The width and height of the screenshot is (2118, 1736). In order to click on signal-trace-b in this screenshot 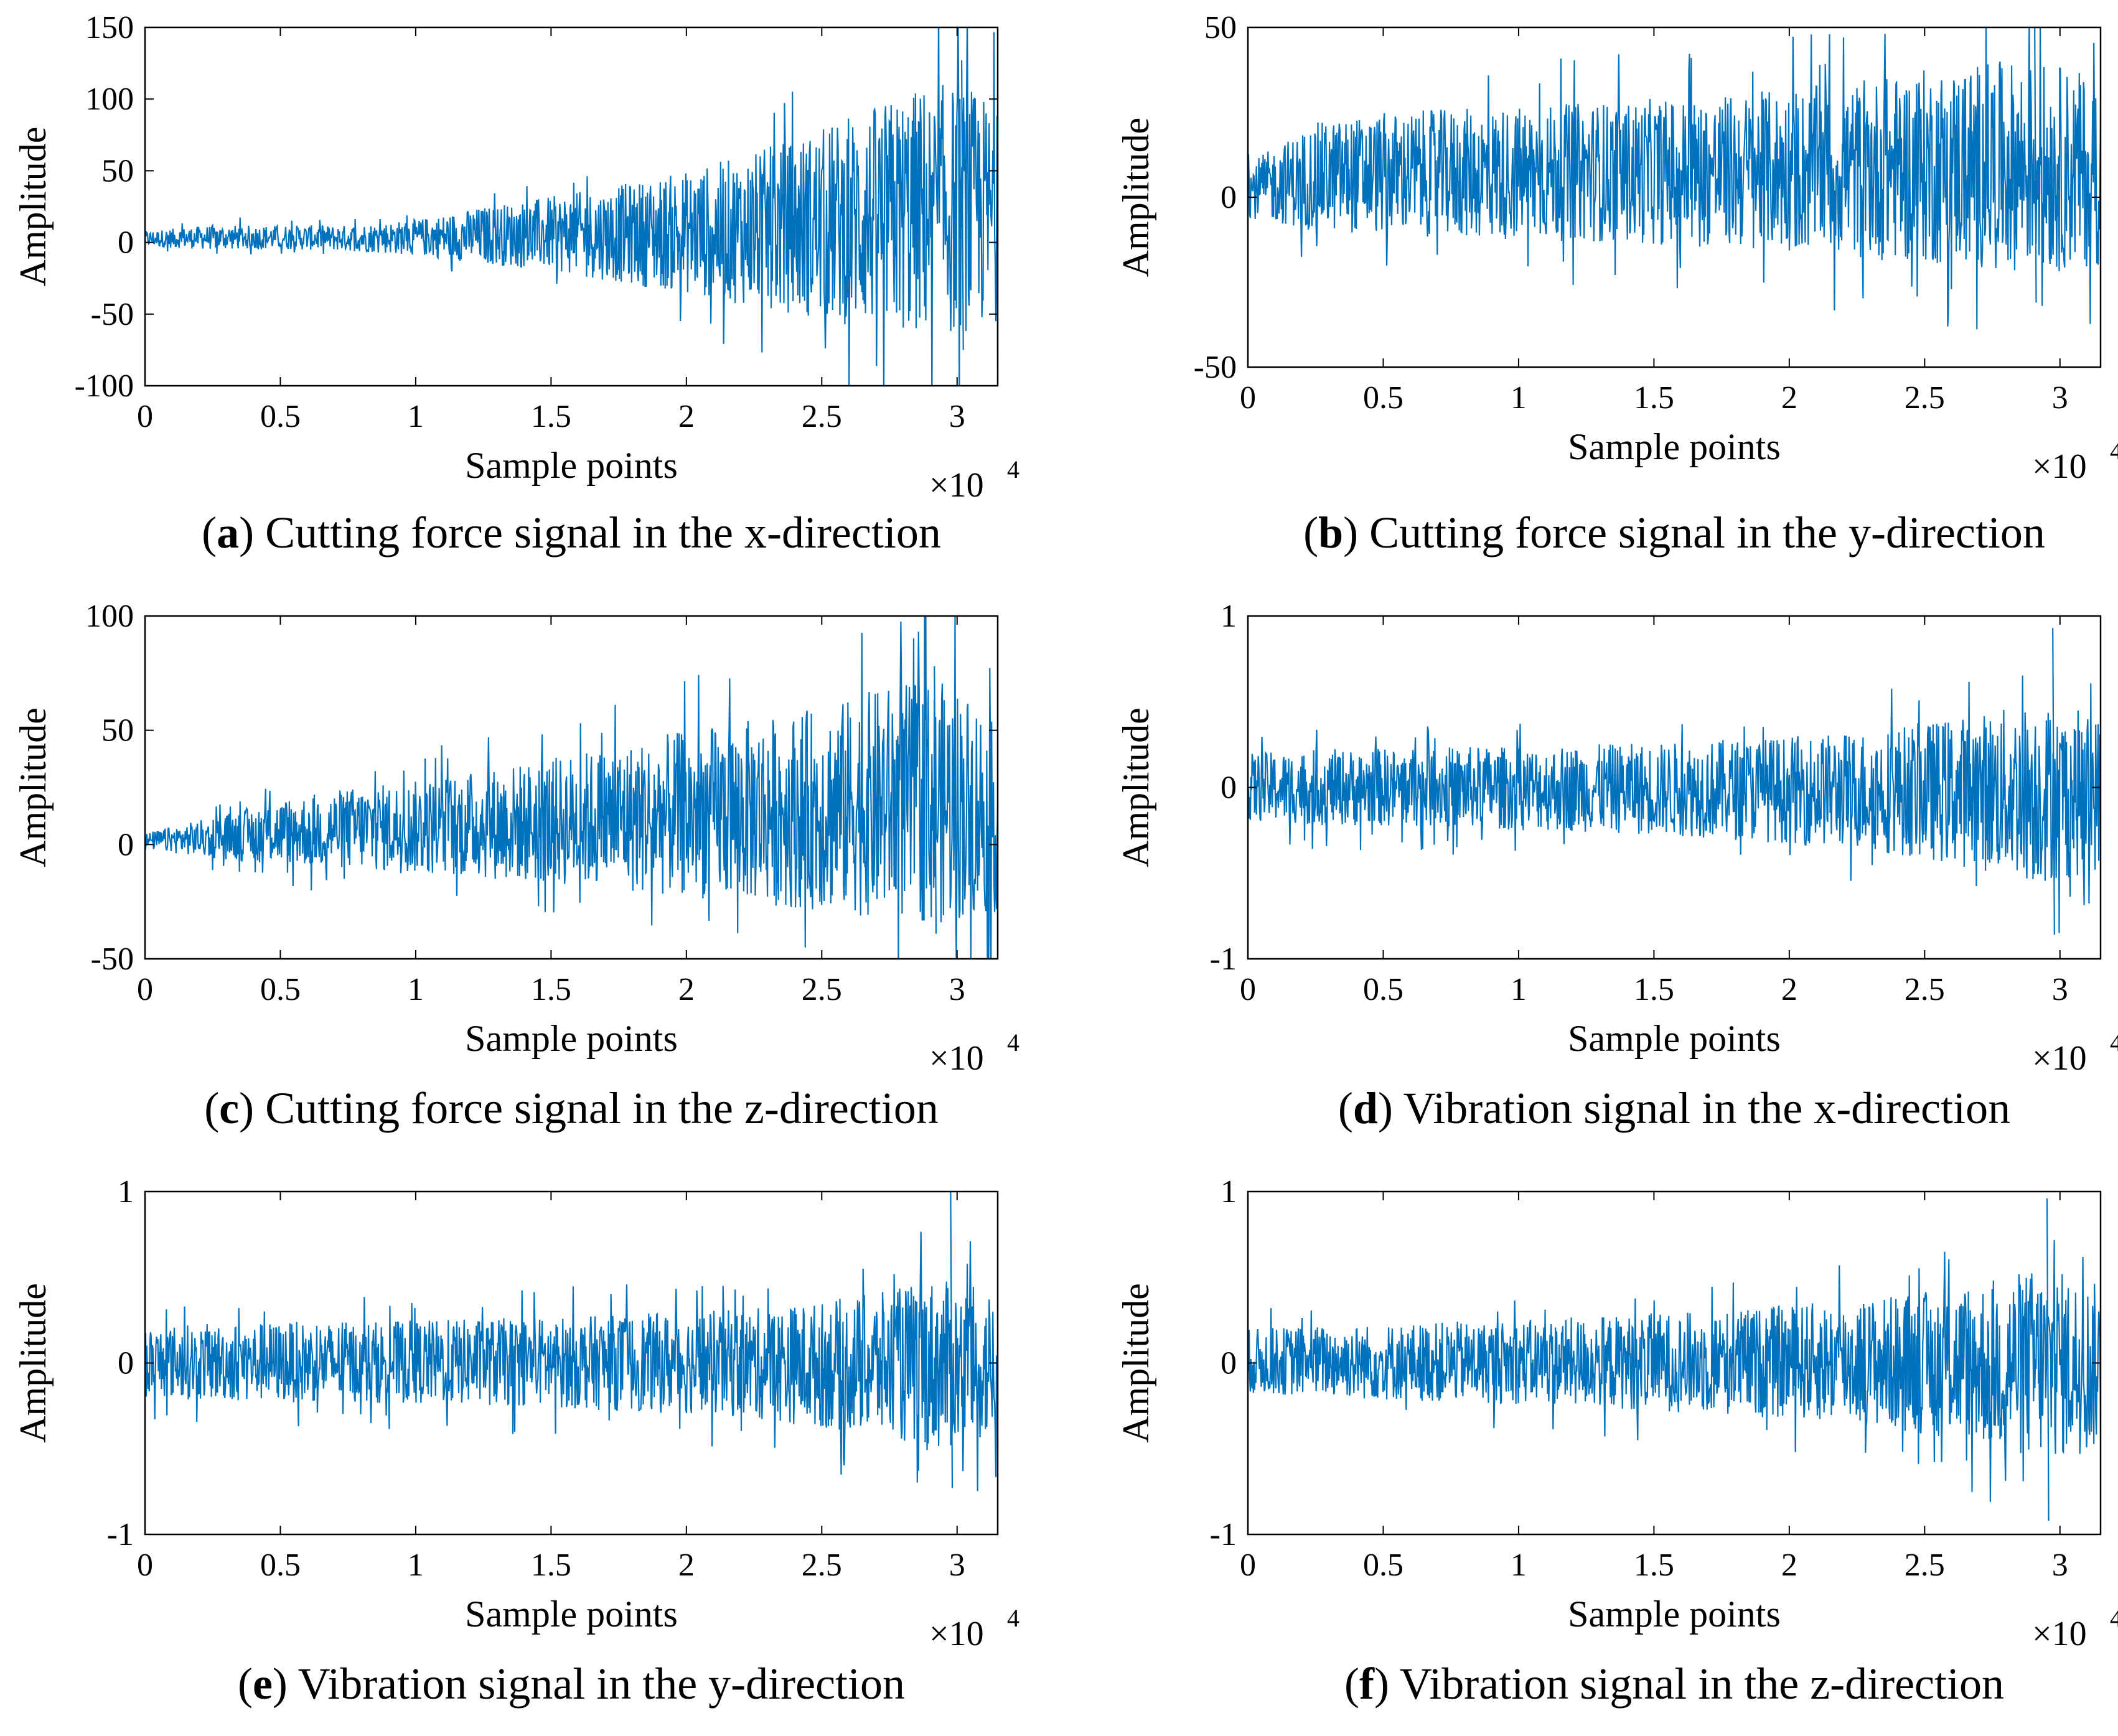, I will do `click(1674, 178)`.